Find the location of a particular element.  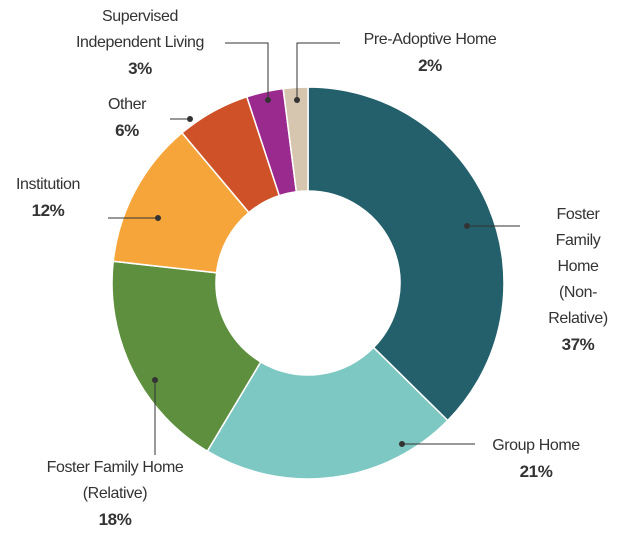

value-label: 6% is located at coordinates (127, 130).